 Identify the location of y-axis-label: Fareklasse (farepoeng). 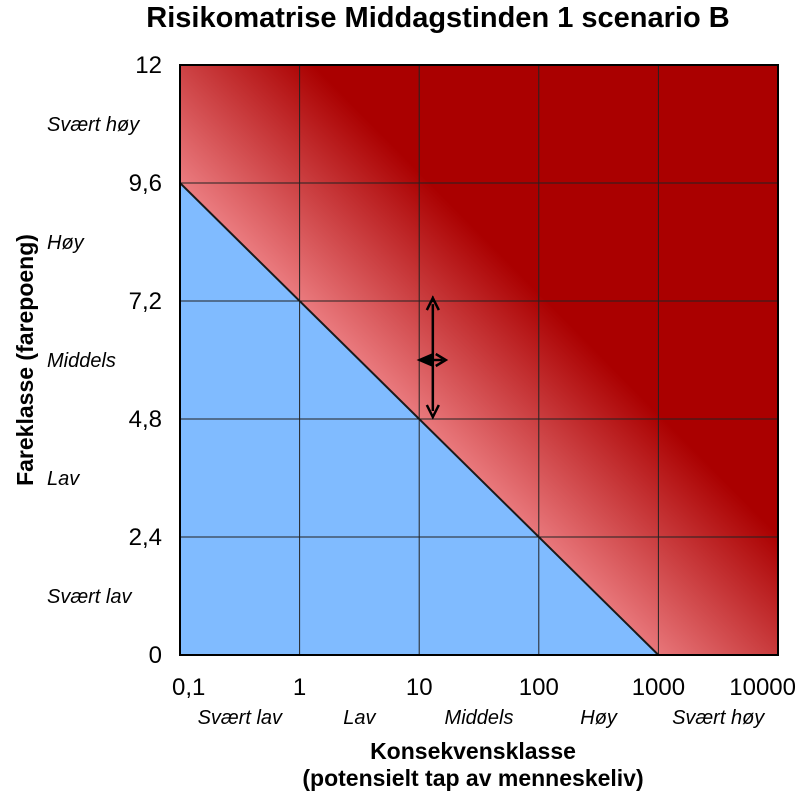
(25, 360).